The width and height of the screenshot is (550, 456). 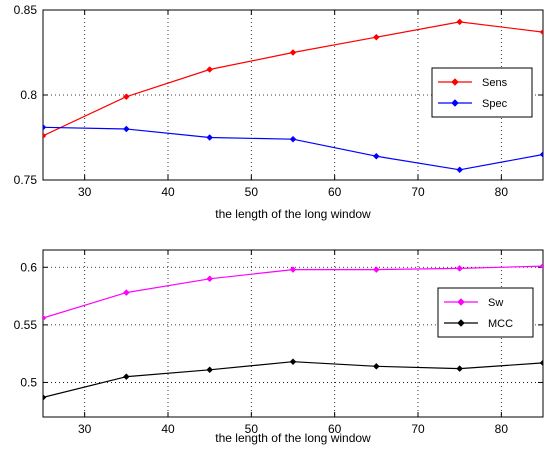 What do you see at coordinates (461, 323) in the screenshot?
I see `legend-marker-mcc` at bounding box center [461, 323].